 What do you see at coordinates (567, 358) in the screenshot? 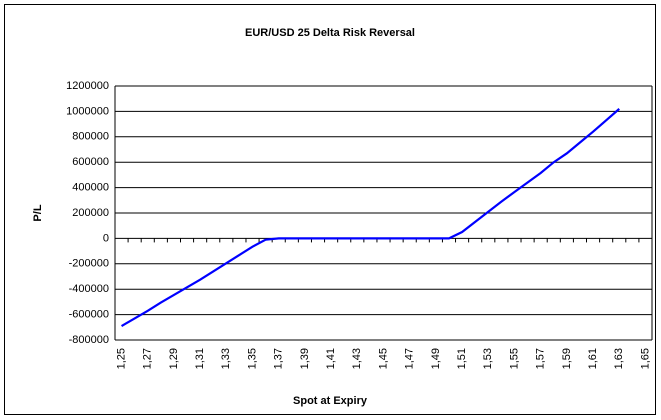
I see `x-tick-label: 1,59` at bounding box center [567, 358].